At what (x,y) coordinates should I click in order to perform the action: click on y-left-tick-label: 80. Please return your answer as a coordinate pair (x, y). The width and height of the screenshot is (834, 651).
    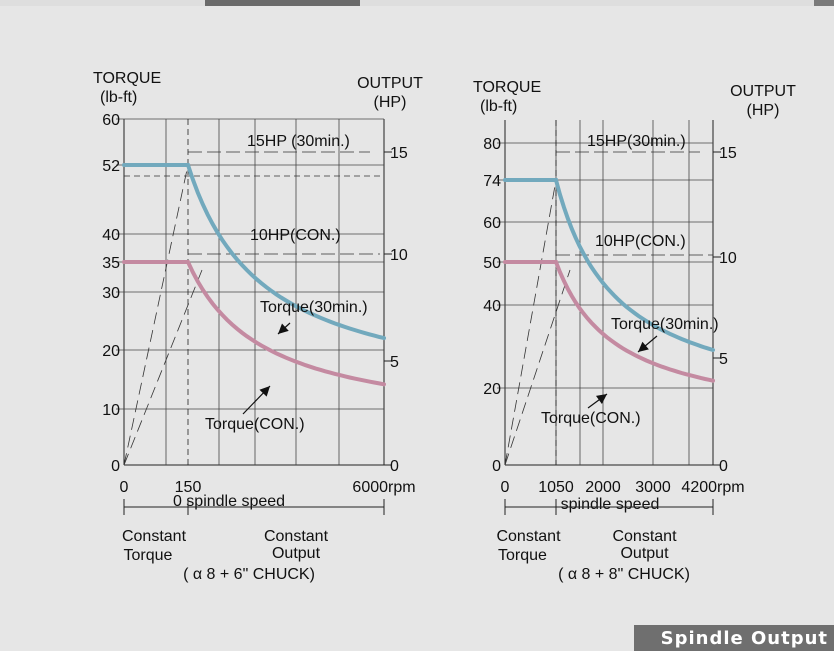
    Looking at the image, I should click on (492, 144).